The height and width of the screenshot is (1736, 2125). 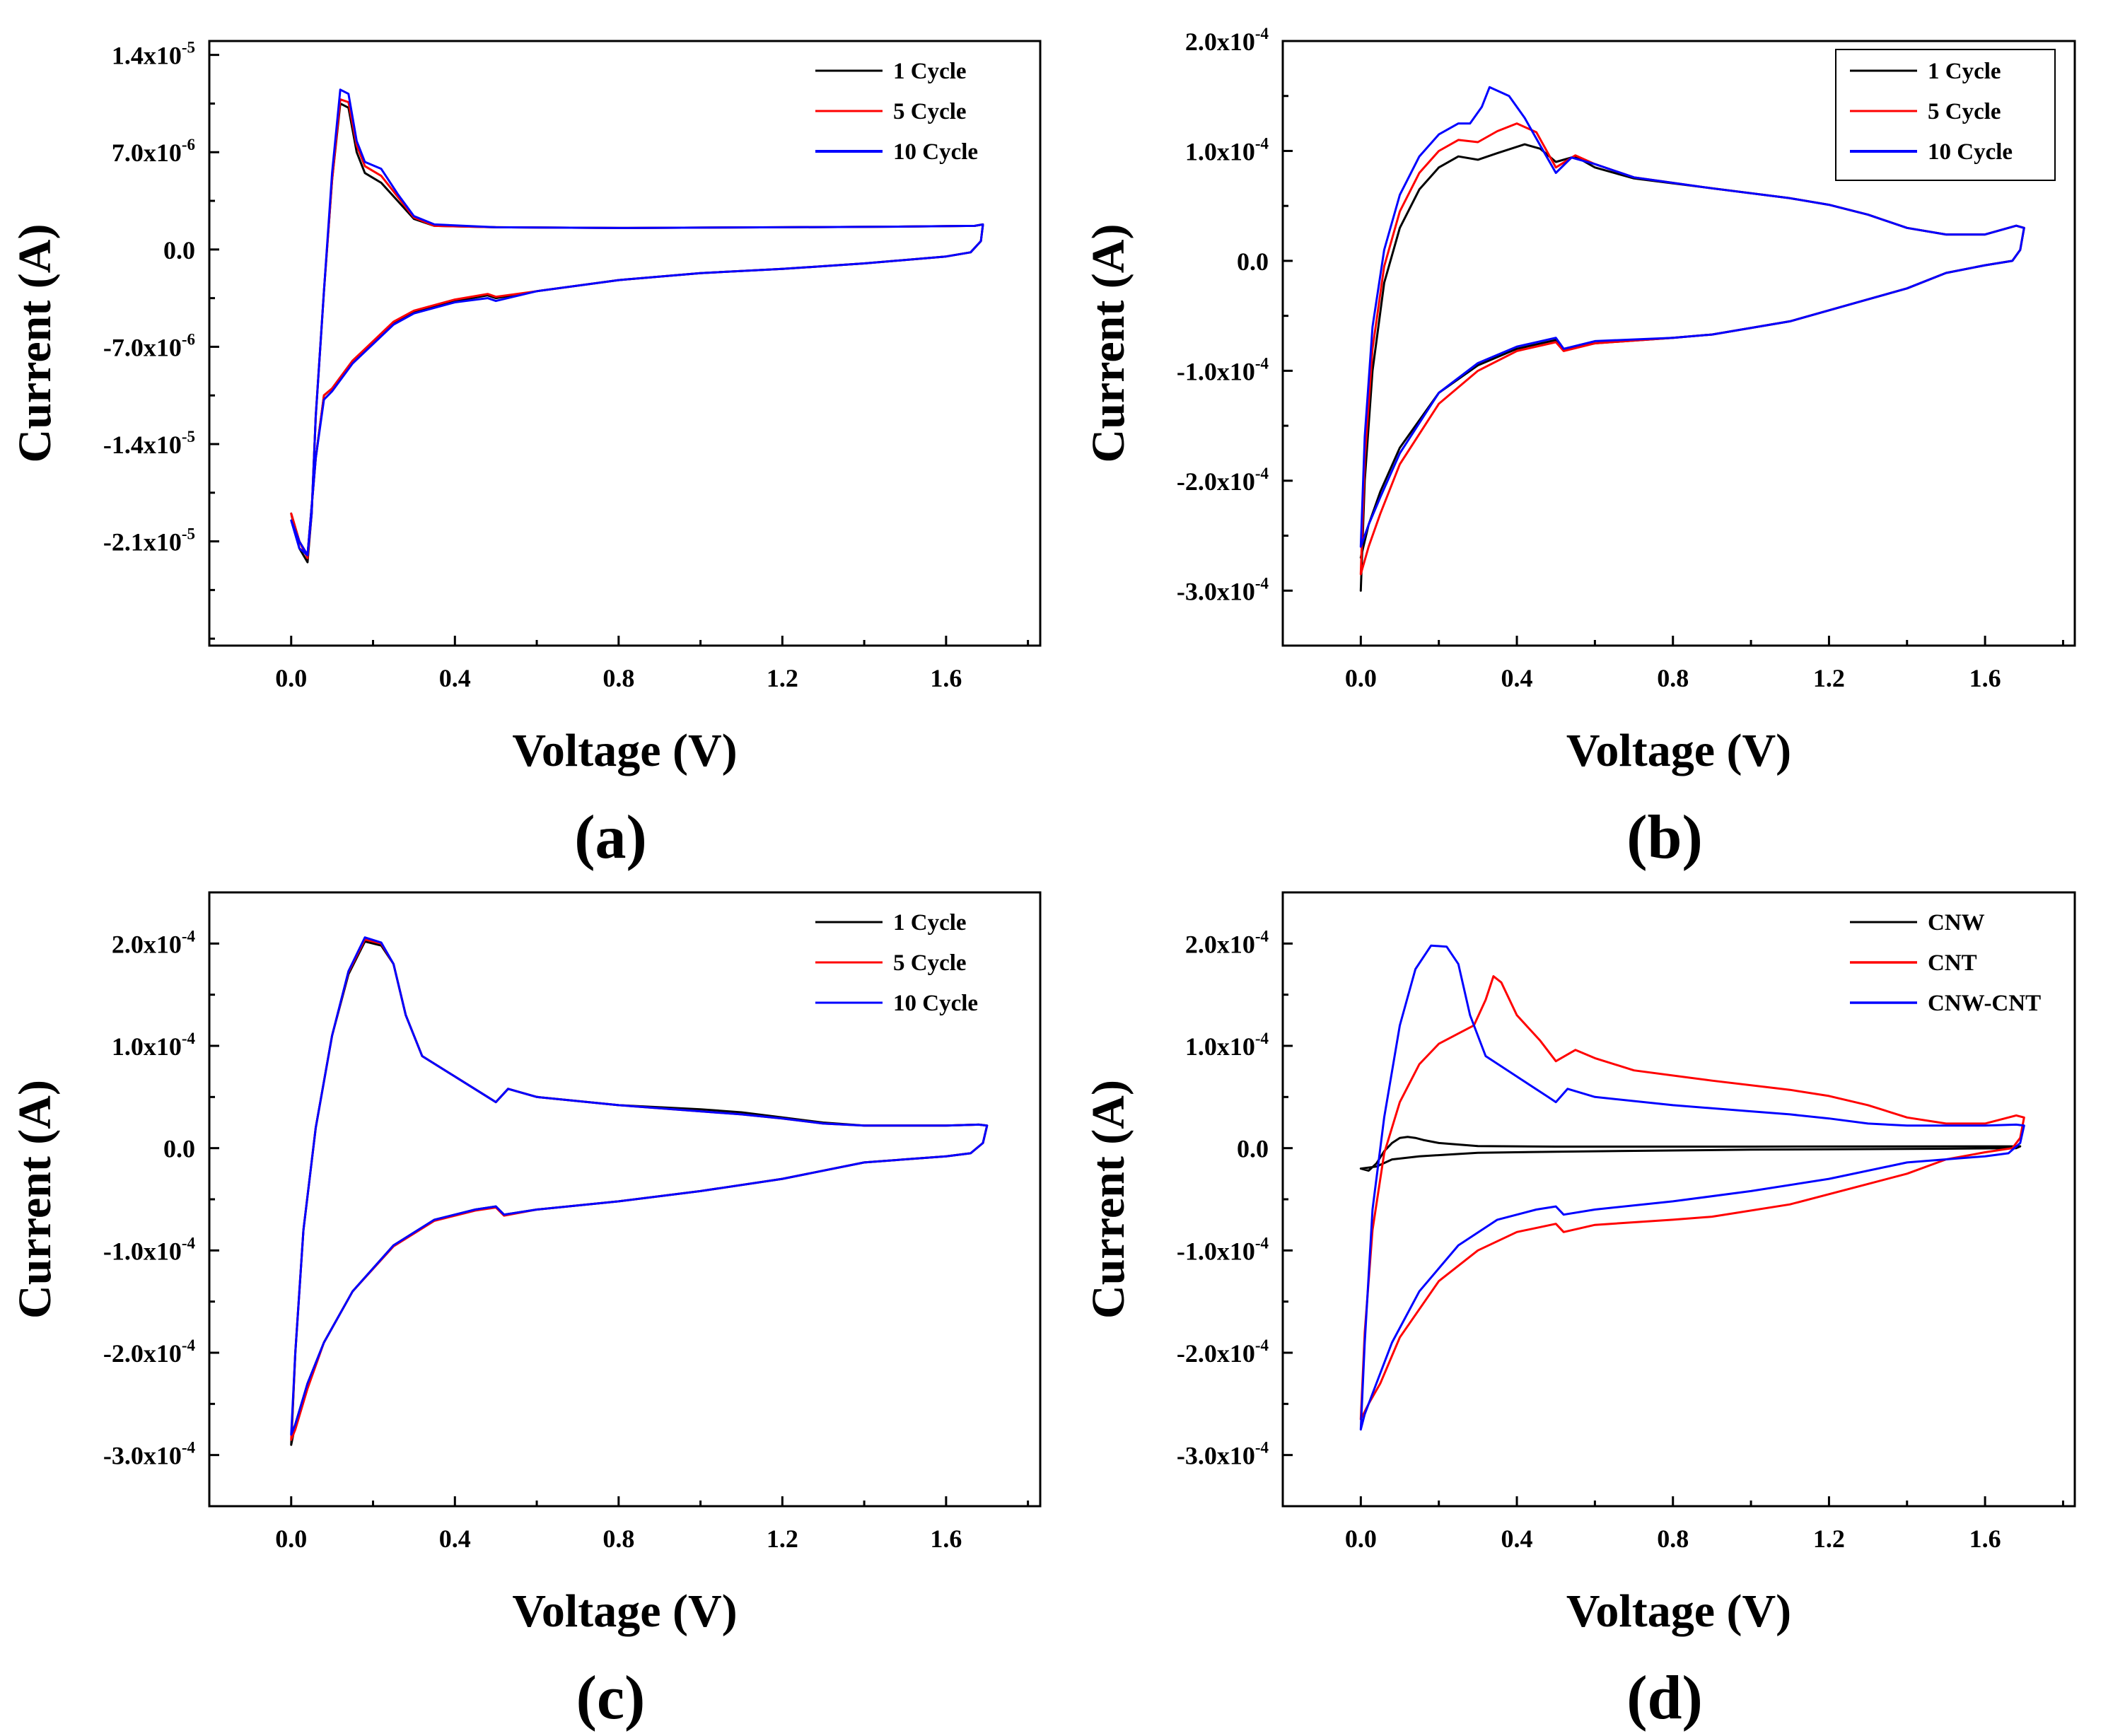 I want to click on y-tick-label: -7.0x10⁻⁶, so click(x=149, y=345).